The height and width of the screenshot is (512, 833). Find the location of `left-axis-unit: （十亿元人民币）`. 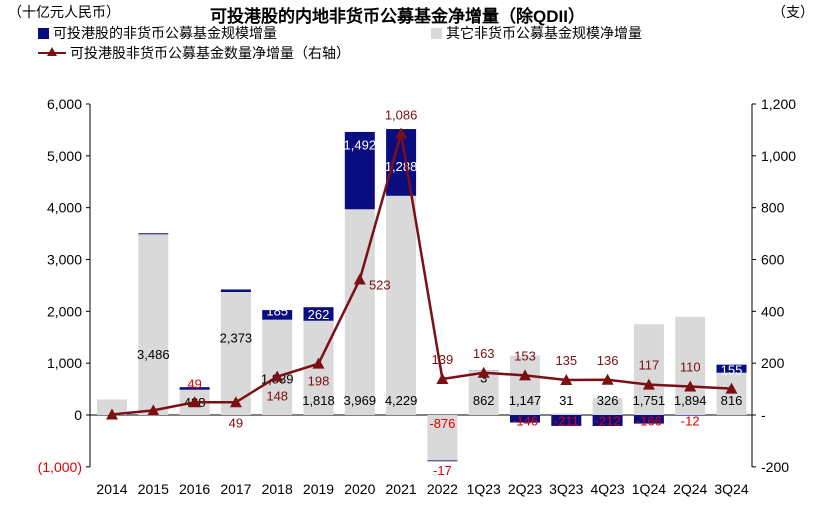

left-axis-unit: （十亿元人民币） is located at coordinates (64, 12).